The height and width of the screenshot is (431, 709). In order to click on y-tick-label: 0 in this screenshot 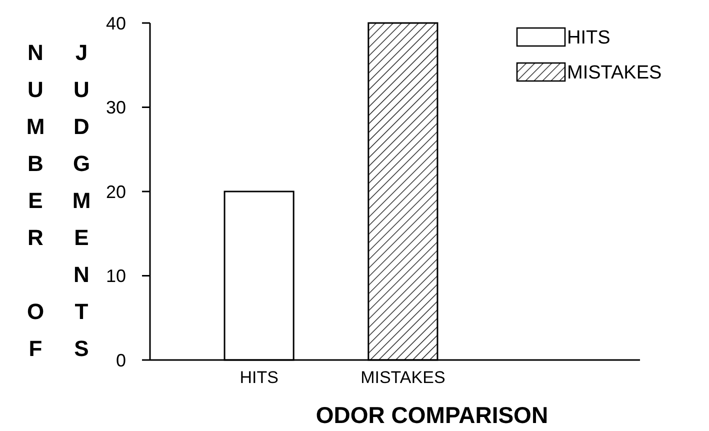, I will do `click(121, 360)`.